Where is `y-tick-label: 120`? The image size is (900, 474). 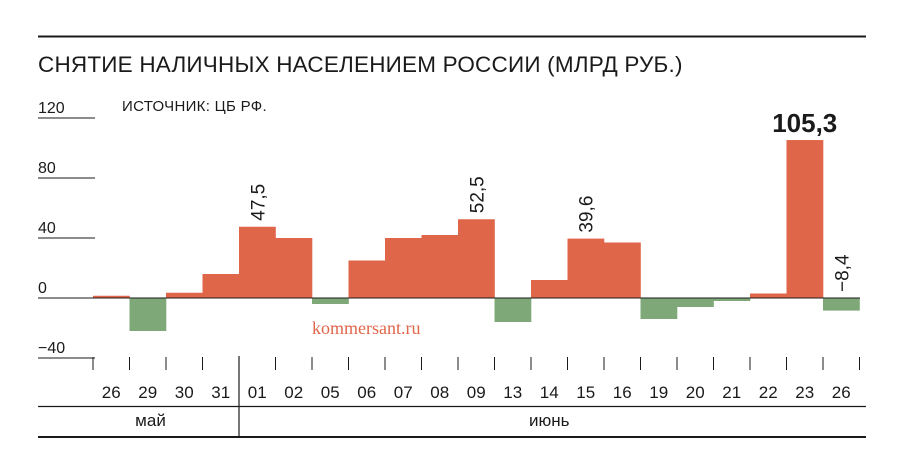
y-tick-label: 120 is located at coordinates (51, 108).